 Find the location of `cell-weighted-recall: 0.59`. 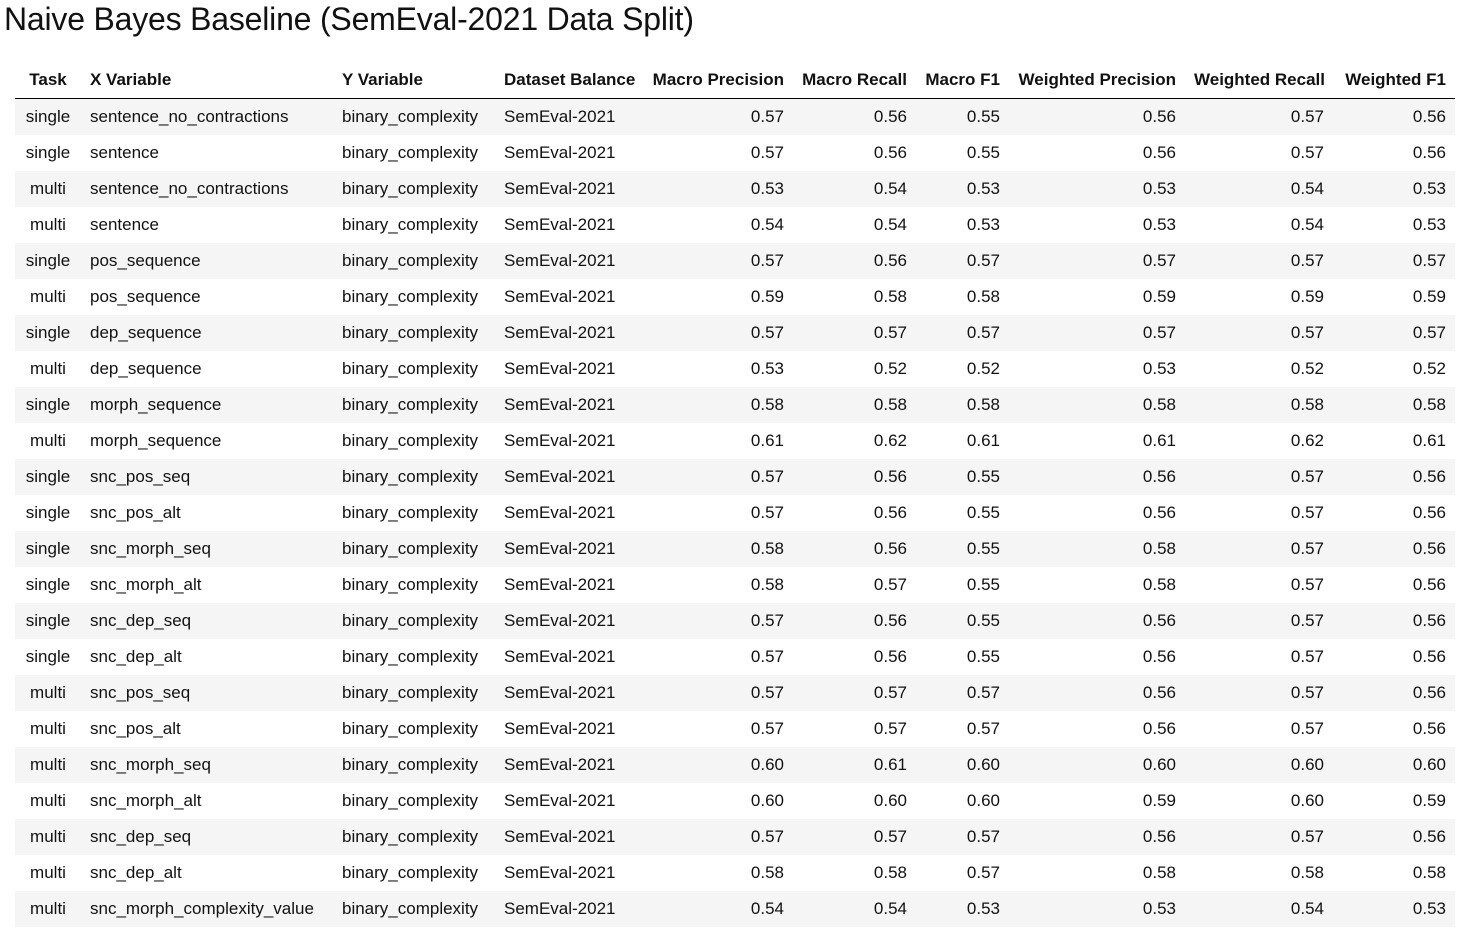

cell-weighted-recall: 0.59 is located at coordinates (1307, 296).